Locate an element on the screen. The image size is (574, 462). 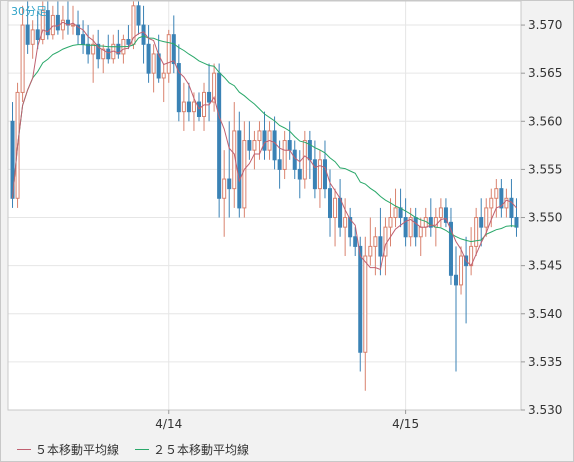
legend-item-ma25: ２５本移動平均線 is located at coordinates (192, 449).